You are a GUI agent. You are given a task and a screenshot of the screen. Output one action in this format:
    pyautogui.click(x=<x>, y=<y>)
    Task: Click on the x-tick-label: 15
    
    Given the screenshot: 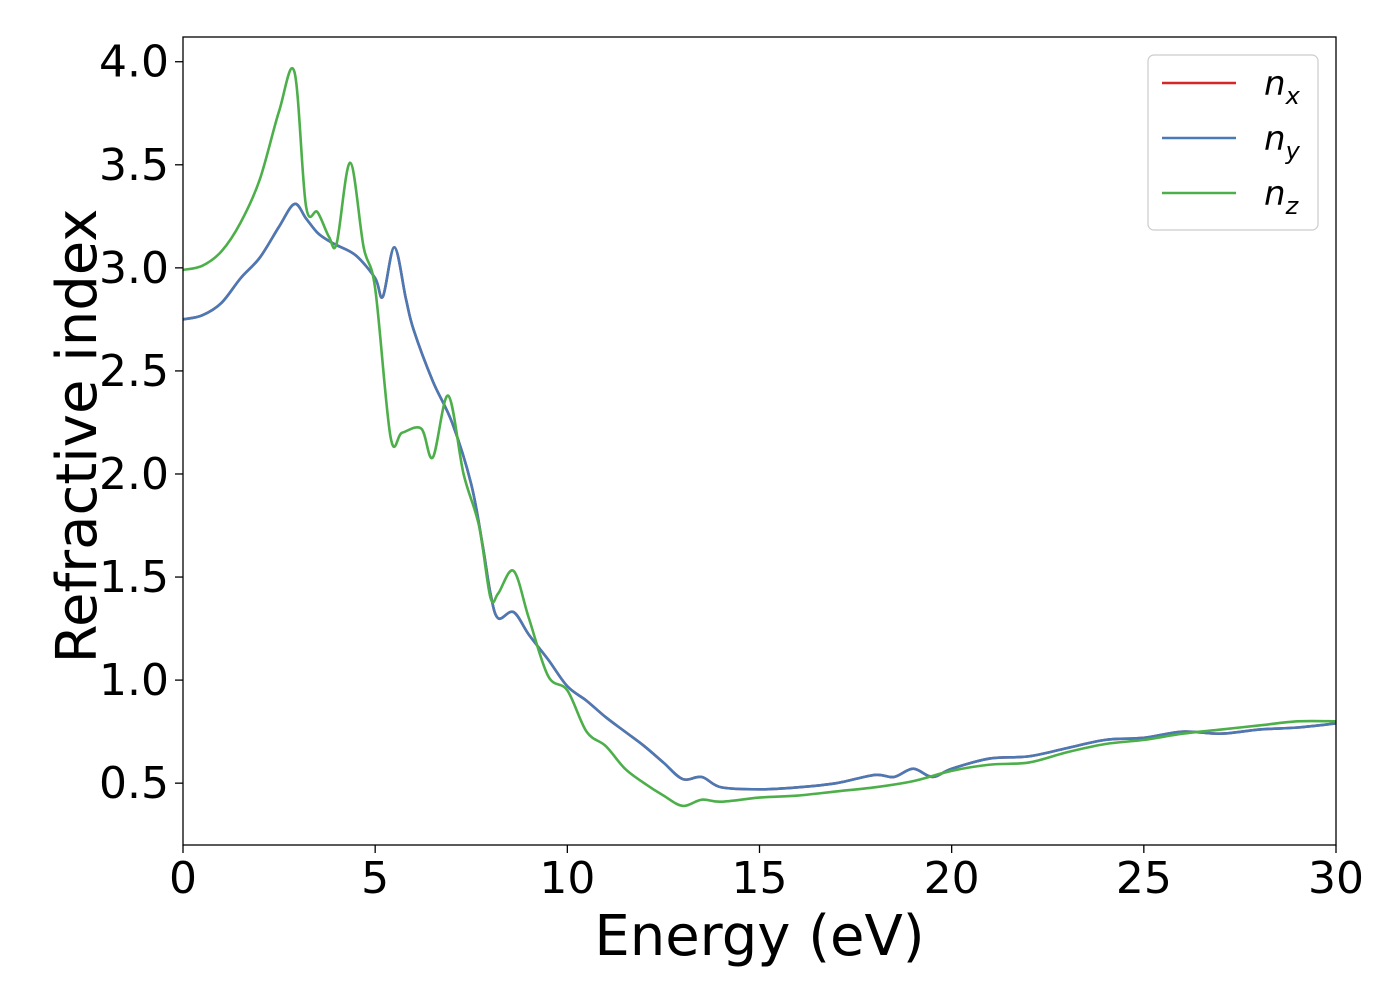 What is the action you would take?
    pyautogui.click(x=760, y=878)
    